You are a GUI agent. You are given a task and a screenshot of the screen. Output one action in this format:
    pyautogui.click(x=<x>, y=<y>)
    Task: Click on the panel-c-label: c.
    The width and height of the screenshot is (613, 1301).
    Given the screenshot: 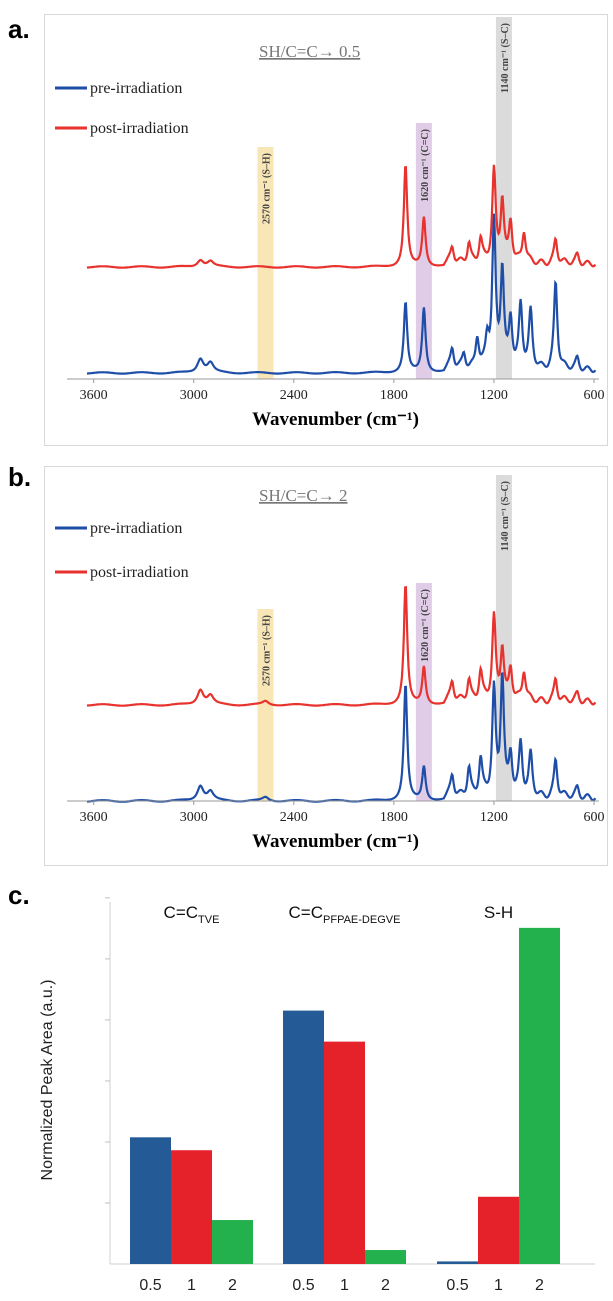 What is the action you would take?
    pyautogui.click(x=19, y=895)
    